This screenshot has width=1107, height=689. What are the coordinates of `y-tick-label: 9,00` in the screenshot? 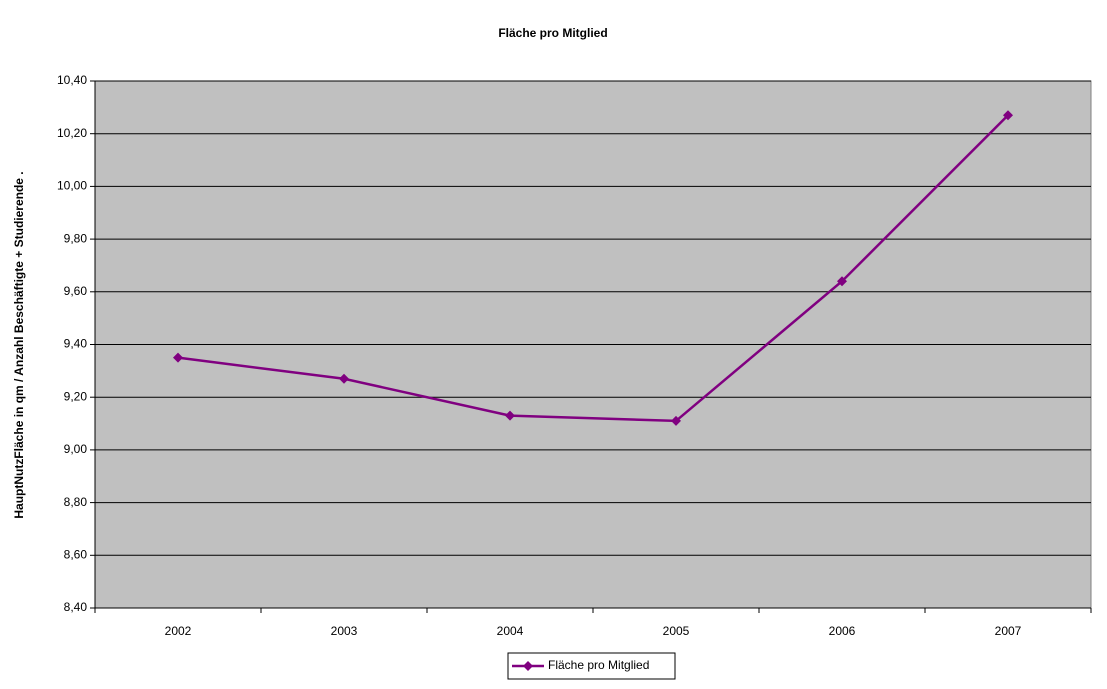 It's located at (76, 449).